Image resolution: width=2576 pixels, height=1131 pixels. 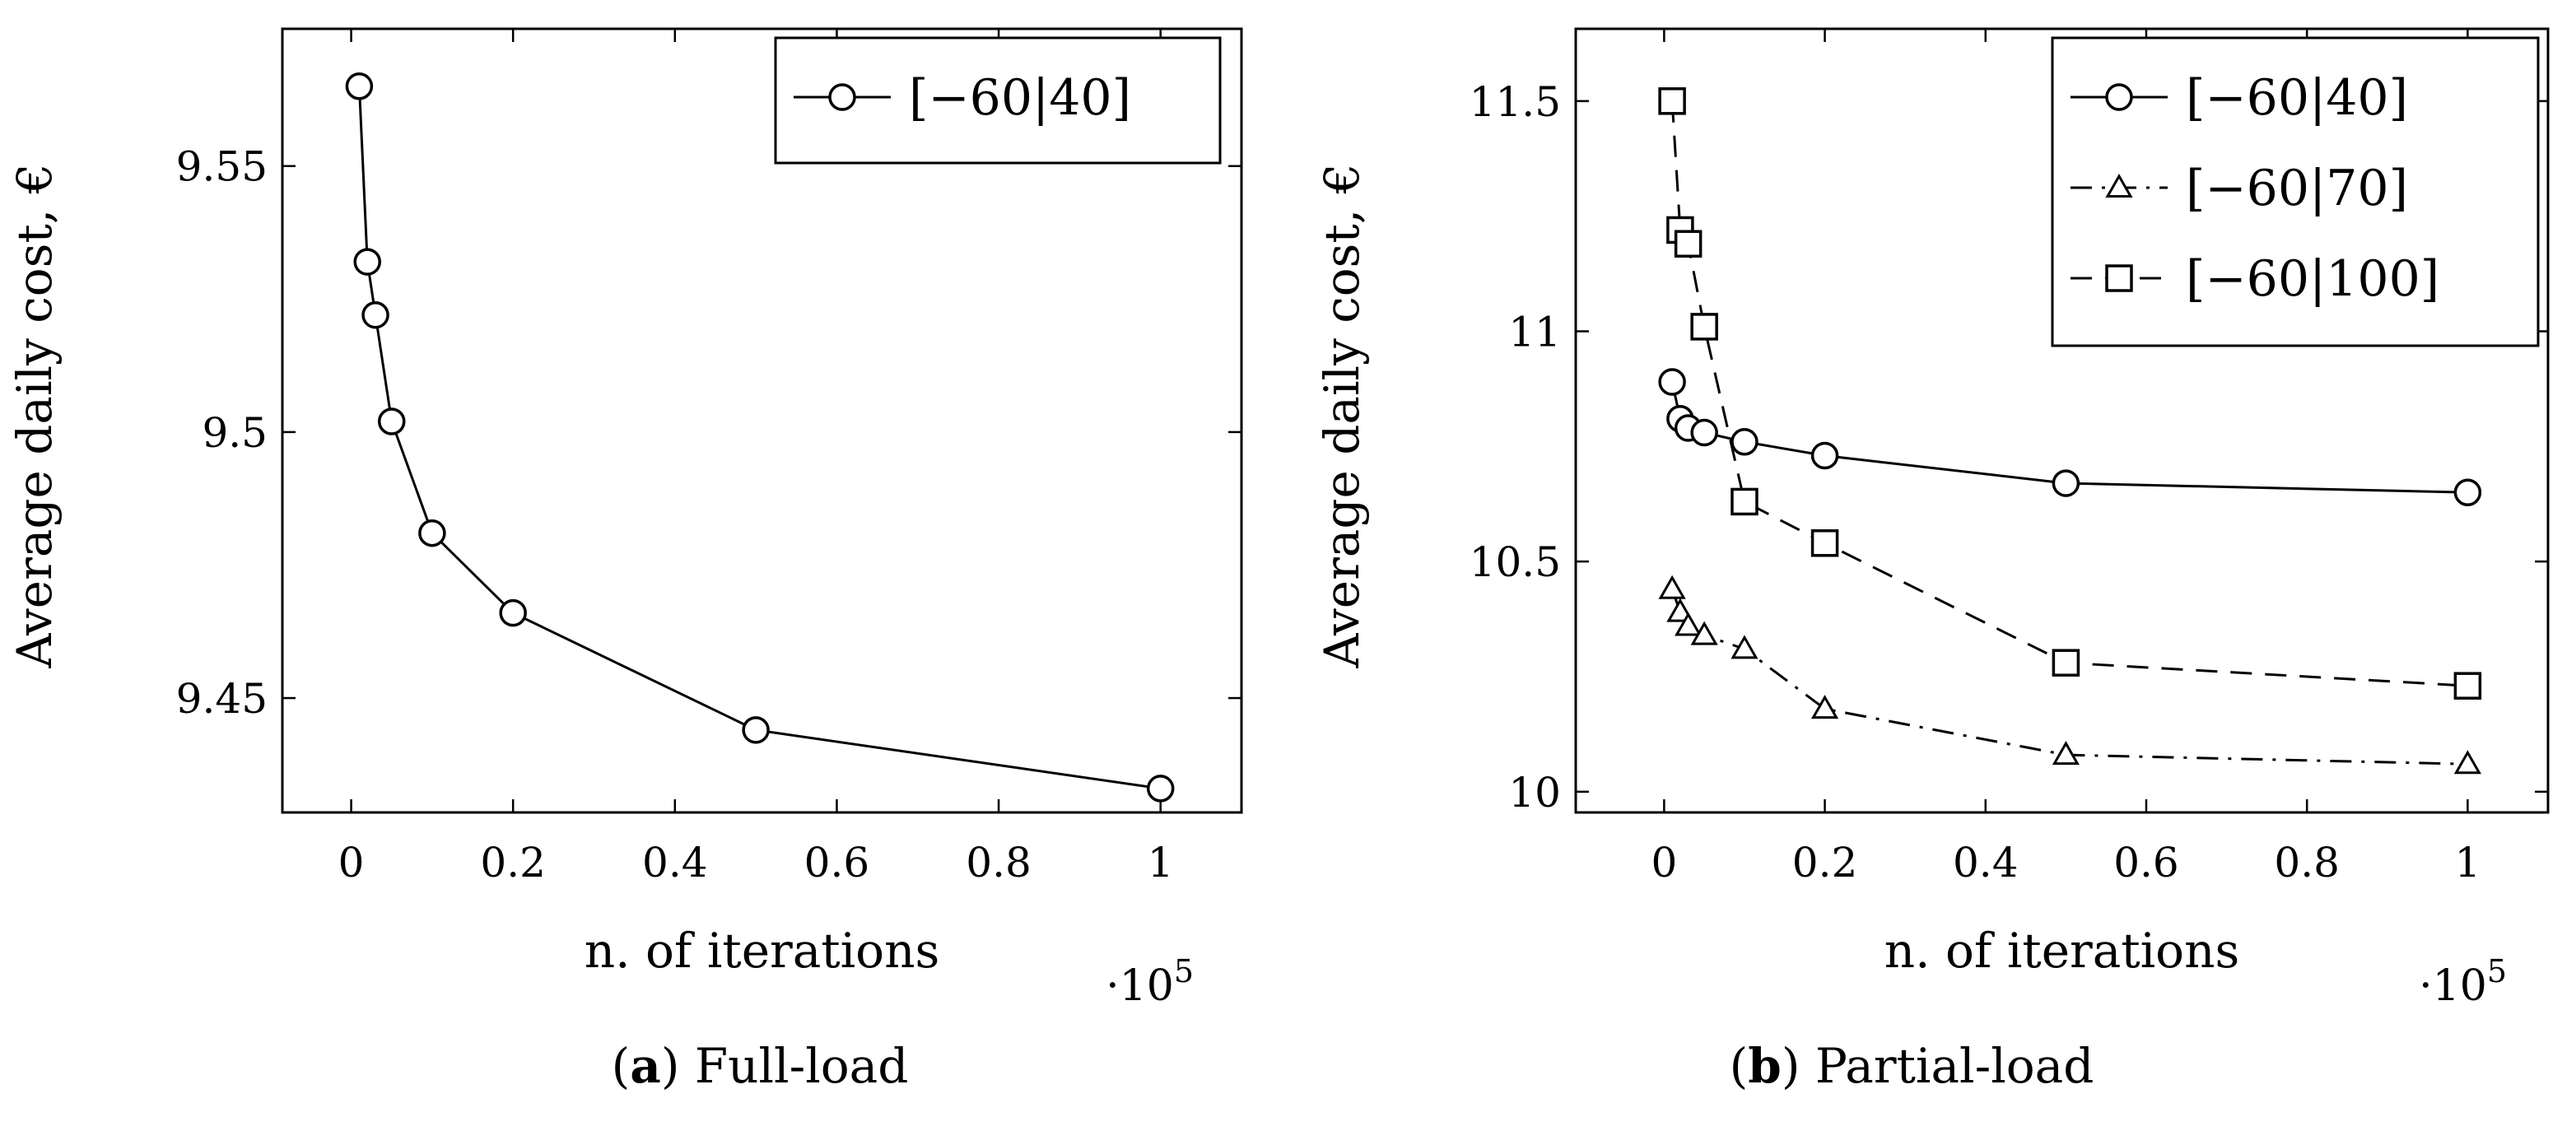 I want to click on caption-letter: b, so click(x=1765, y=1066).